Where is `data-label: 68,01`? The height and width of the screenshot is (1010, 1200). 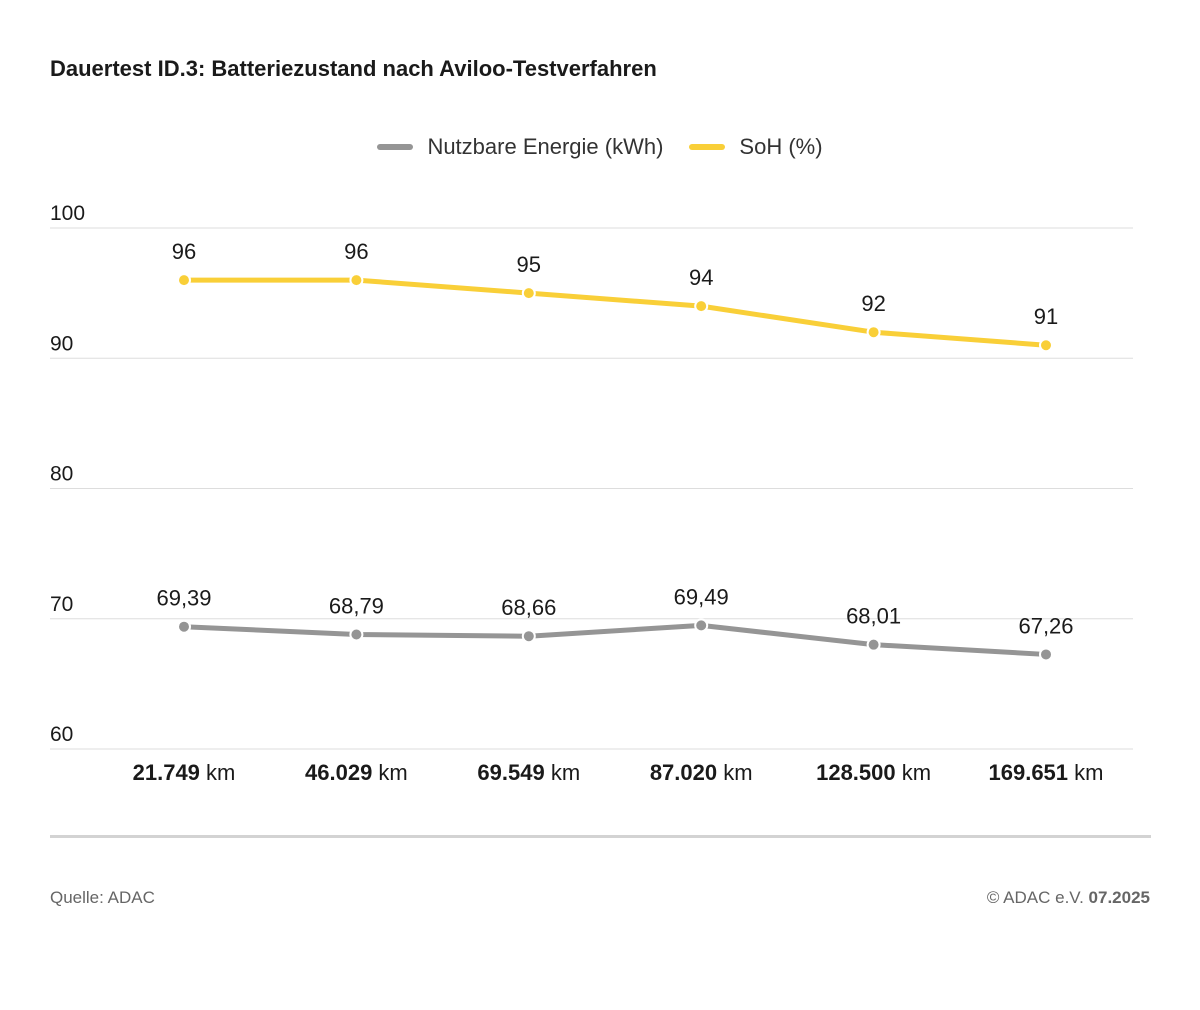 data-label: 68,01 is located at coordinates (873, 616).